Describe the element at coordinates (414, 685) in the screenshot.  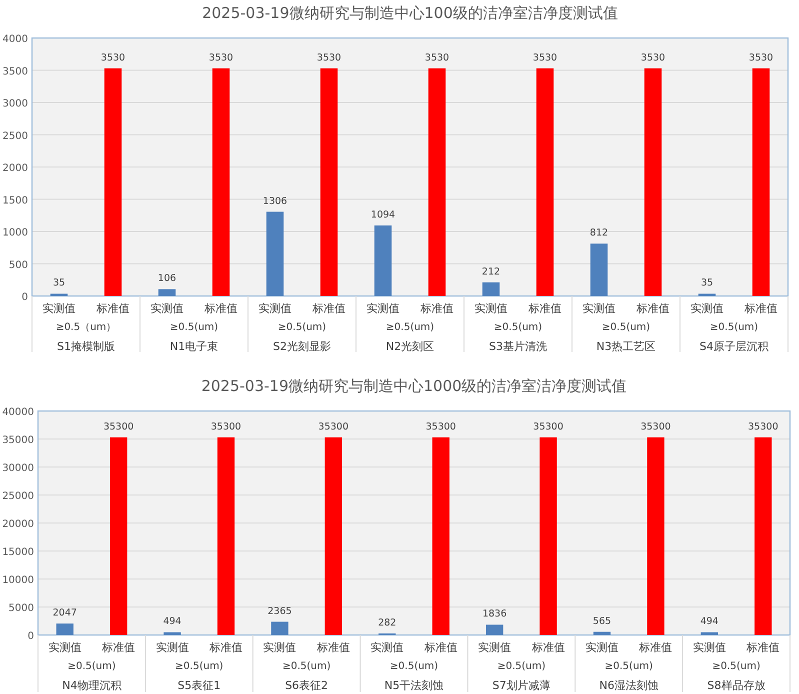
I see `text: N5干法刻蚀` at that location.